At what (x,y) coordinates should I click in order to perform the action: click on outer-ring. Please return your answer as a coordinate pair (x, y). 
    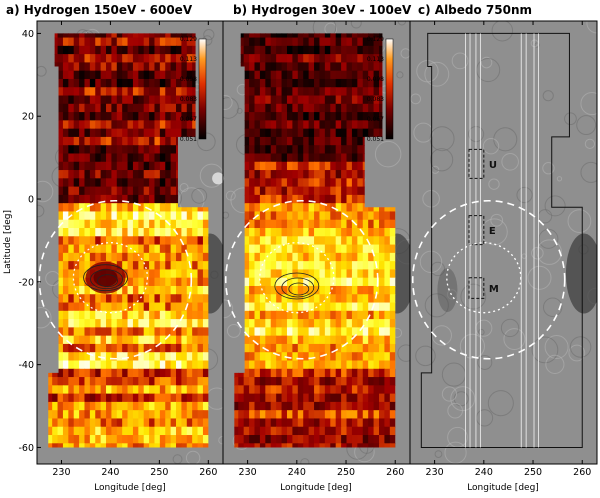
    Looking at the image, I should click on (115, 279).